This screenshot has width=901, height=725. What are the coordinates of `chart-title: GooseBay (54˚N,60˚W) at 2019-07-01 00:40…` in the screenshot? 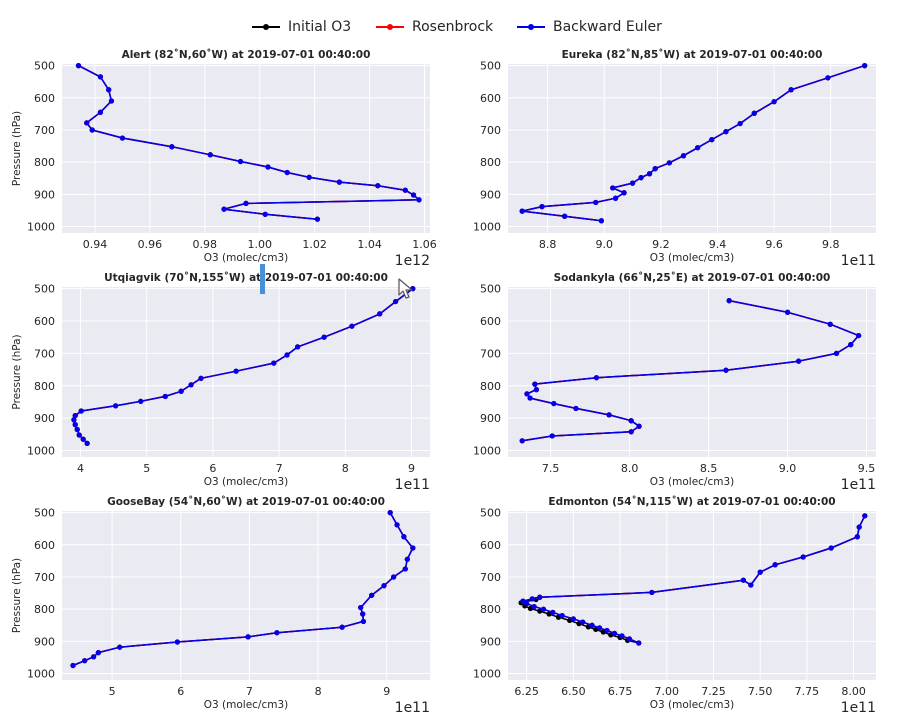 It's located at (246, 502).